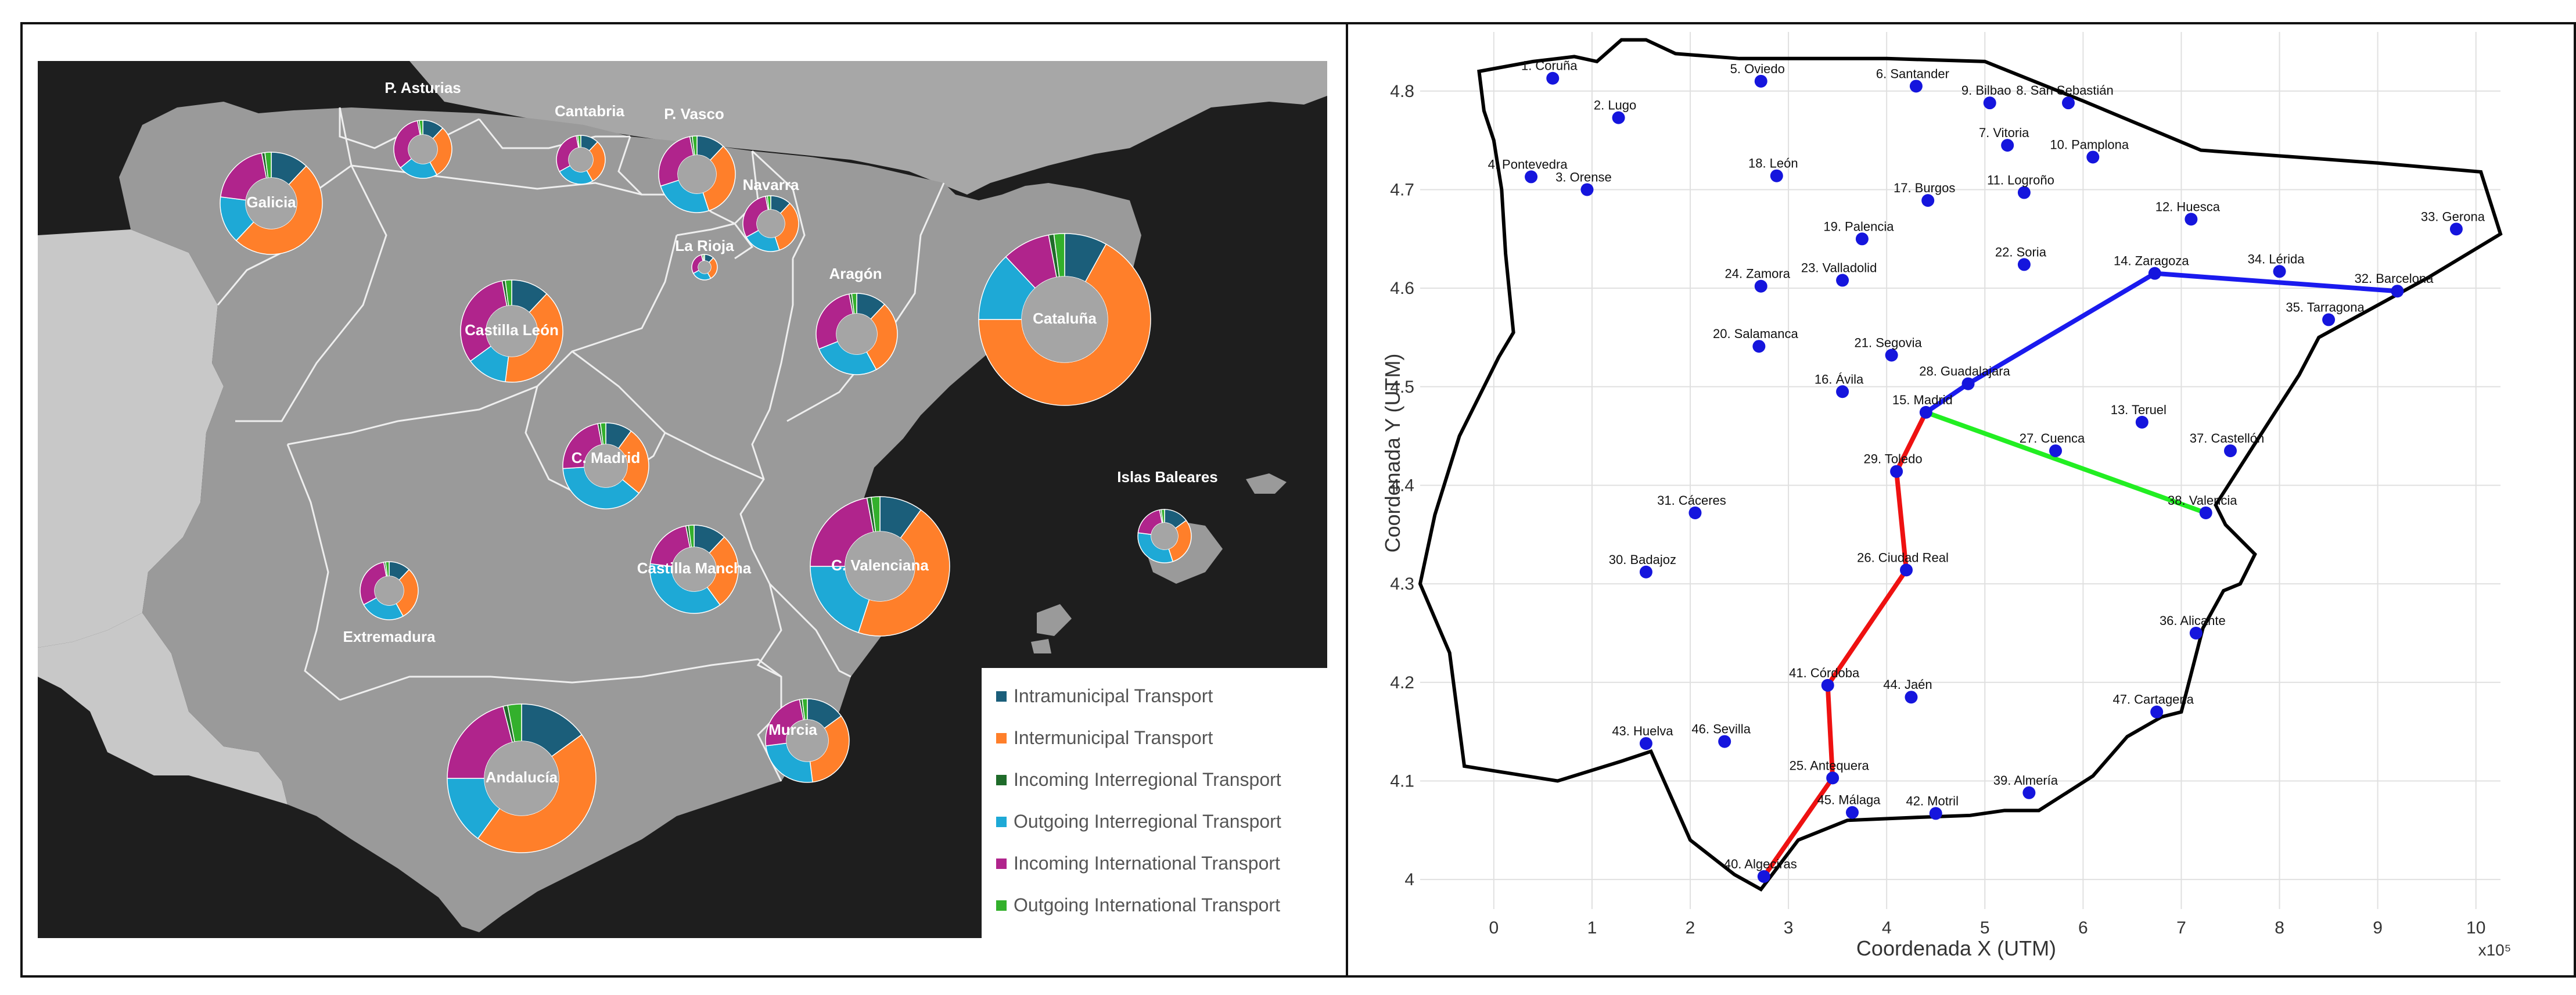 Image resolution: width=2576 pixels, height=995 pixels. Describe the element at coordinates (1528, 164) in the screenshot. I see `city-label: 4. Pontevedra` at that location.